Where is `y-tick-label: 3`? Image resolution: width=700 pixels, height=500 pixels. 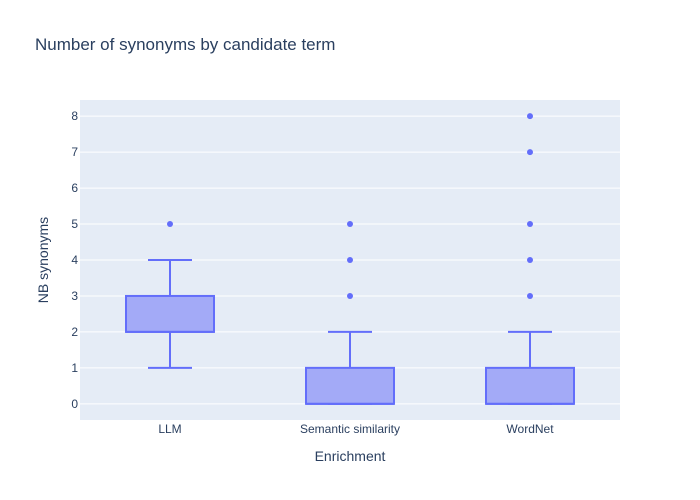 y-tick-label: 3 is located at coordinates (74, 296).